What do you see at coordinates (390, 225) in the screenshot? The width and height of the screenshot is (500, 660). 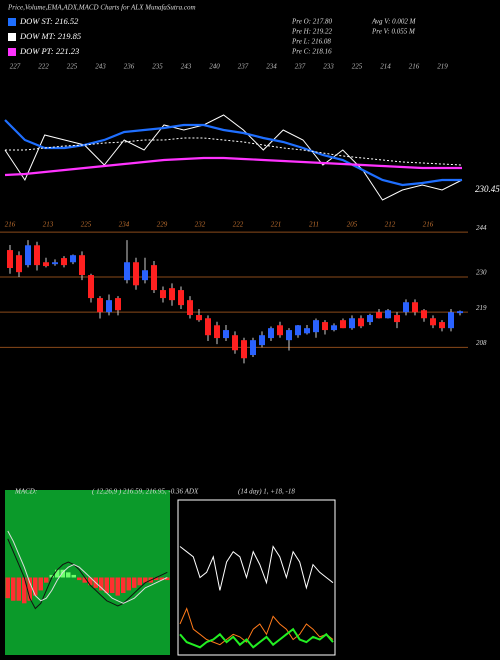 I see `date-label: 212` at bounding box center [390, 225].